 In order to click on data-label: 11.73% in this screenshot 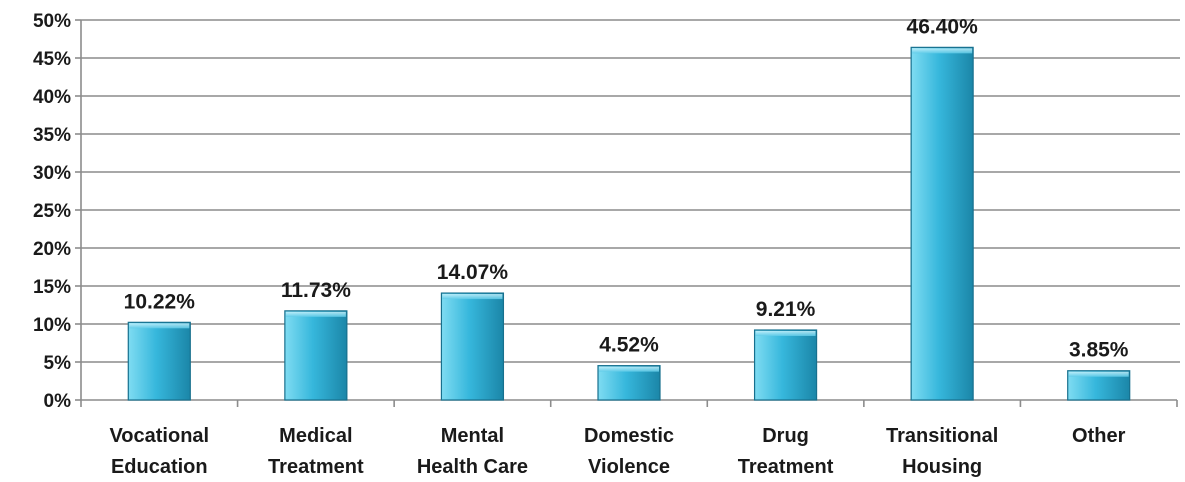, I will do `click(316, 290)`.